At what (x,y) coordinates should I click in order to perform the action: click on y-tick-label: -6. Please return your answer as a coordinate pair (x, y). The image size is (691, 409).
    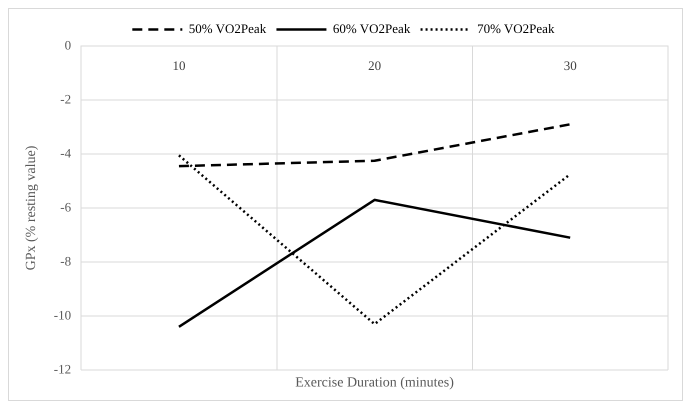
    Looking at the image, I should click on (66, 206).